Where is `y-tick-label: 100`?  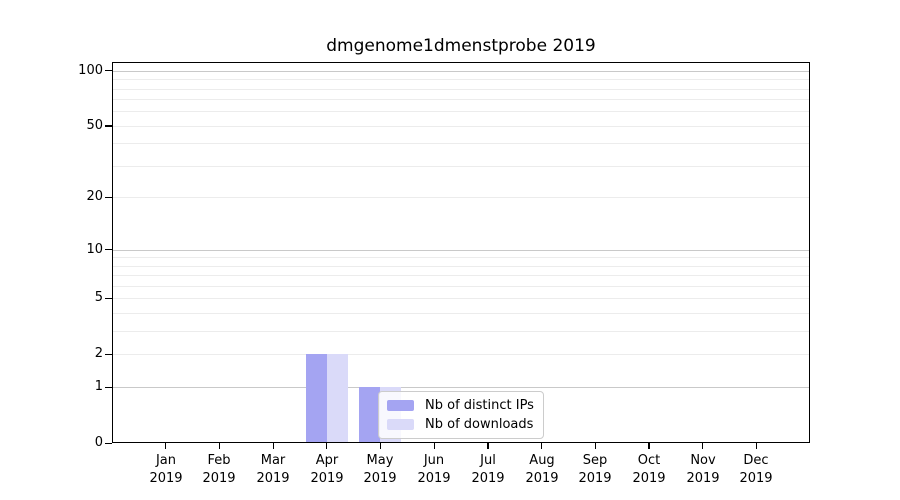
y-tick-label: 100 is located at coordinates (90, 70).